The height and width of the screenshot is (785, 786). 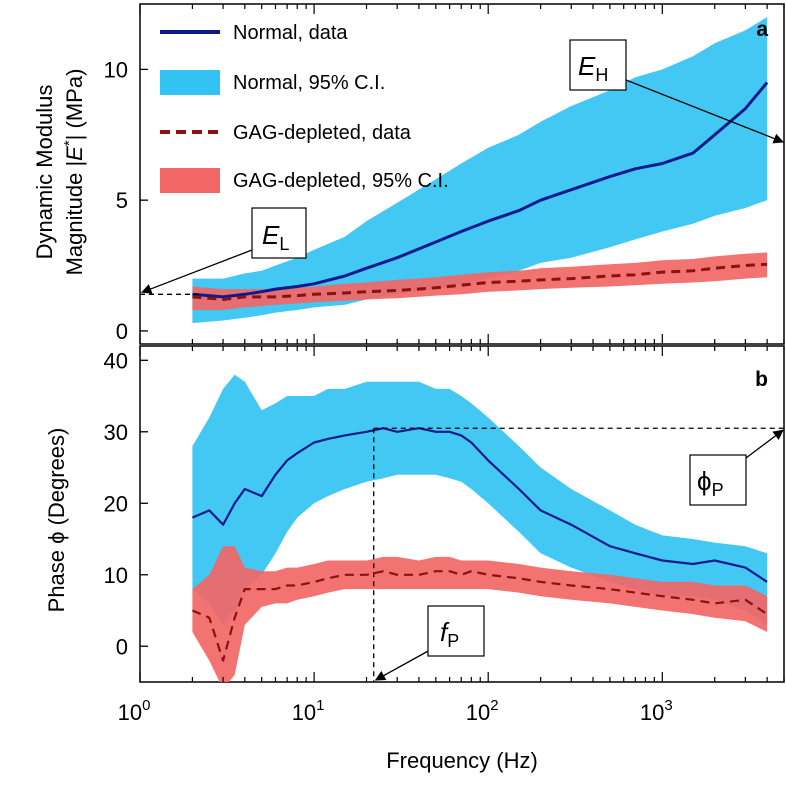 I want to click on annotation-EH-box, so click(x=598, y=65).